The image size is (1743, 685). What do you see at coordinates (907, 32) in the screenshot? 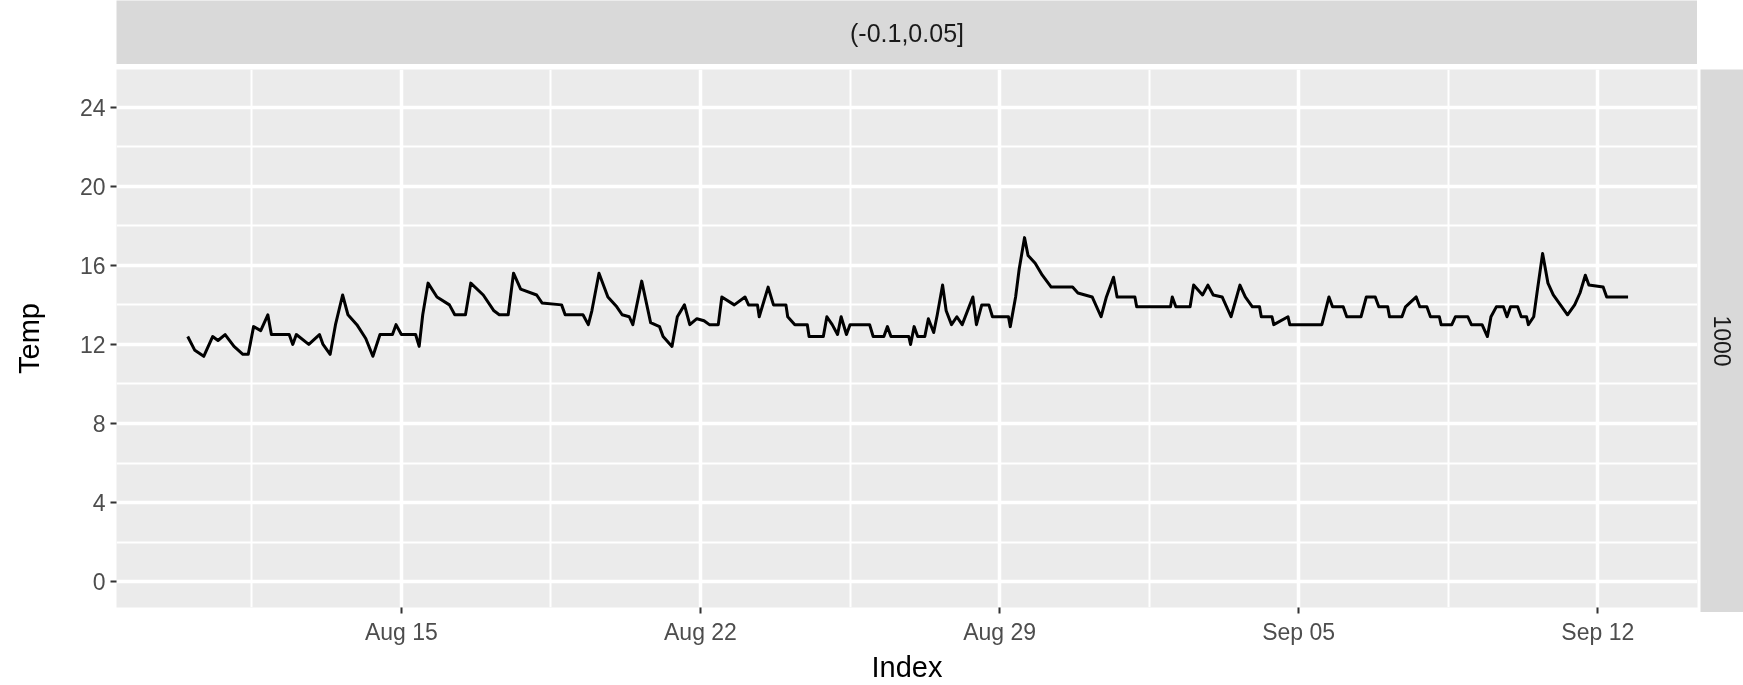
I see `chart-title: (-0.1,0.05]` at bounding box center [907, 32].